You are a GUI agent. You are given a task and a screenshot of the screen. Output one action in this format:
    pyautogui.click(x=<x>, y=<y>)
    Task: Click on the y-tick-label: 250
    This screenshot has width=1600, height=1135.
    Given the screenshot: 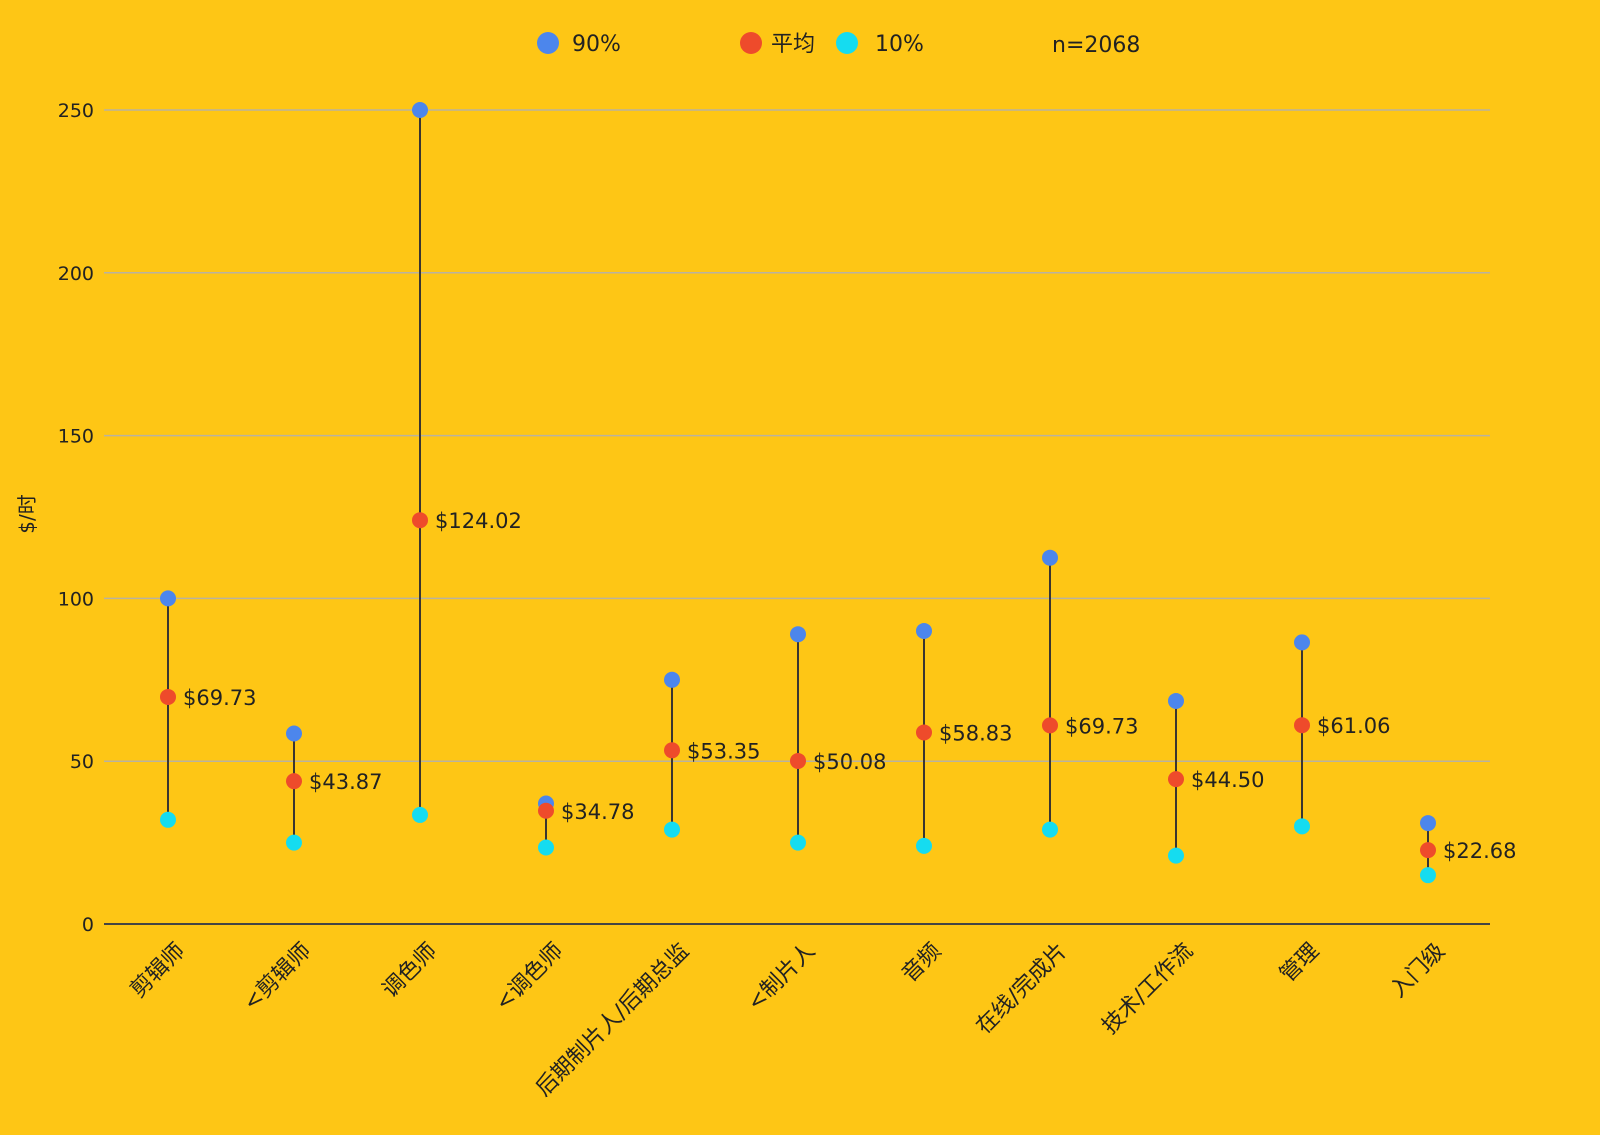 What is the action you would take?
    pyautogui.click(x=76, y=111)
    